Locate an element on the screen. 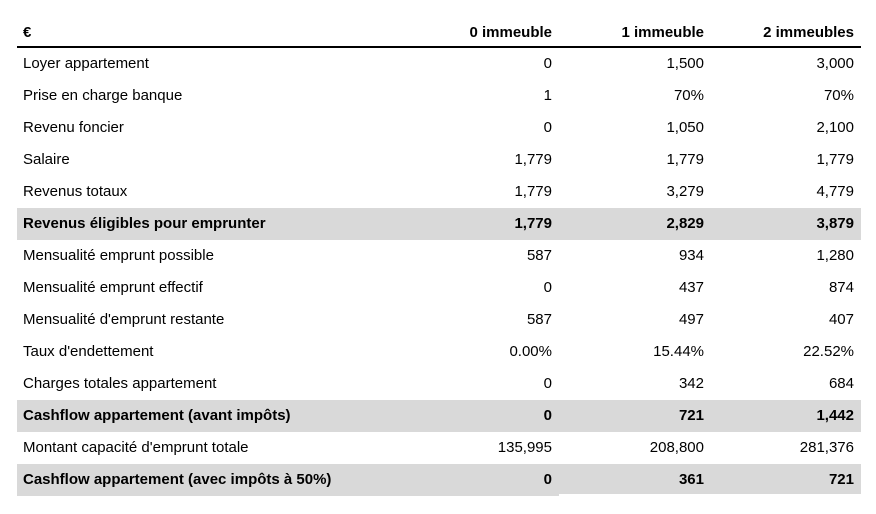 The image size is (876, 514). cell-2-immeubles: 407 is located at coordinates (841, 319).